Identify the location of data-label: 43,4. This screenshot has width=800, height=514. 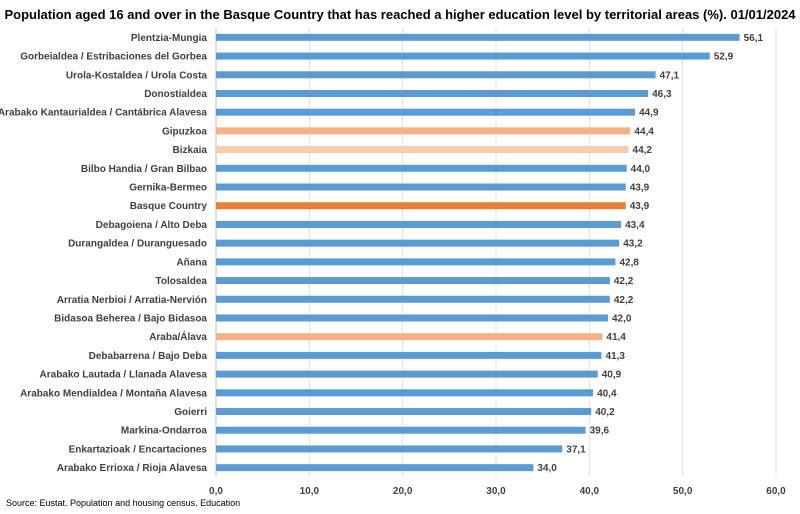
(635, 225).